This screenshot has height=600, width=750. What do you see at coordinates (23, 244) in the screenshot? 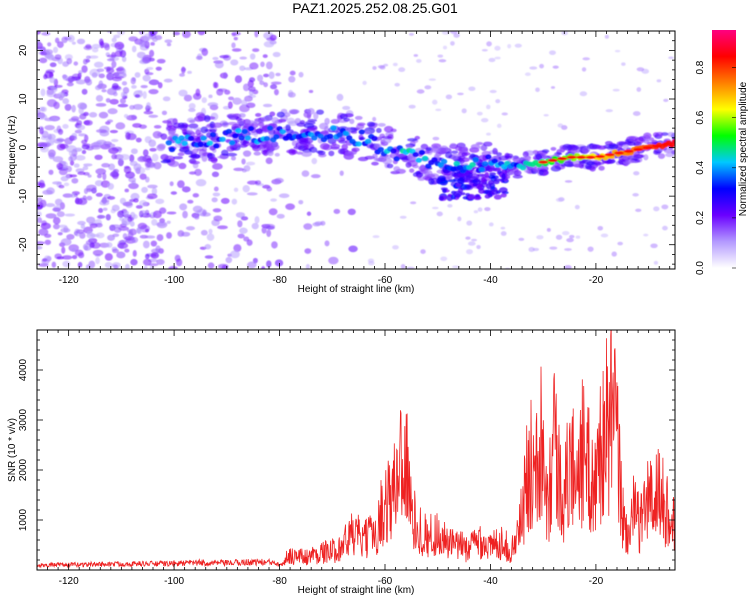
I see `spectrogram-y-tick-label: -20` at bounding box center [23, 244].